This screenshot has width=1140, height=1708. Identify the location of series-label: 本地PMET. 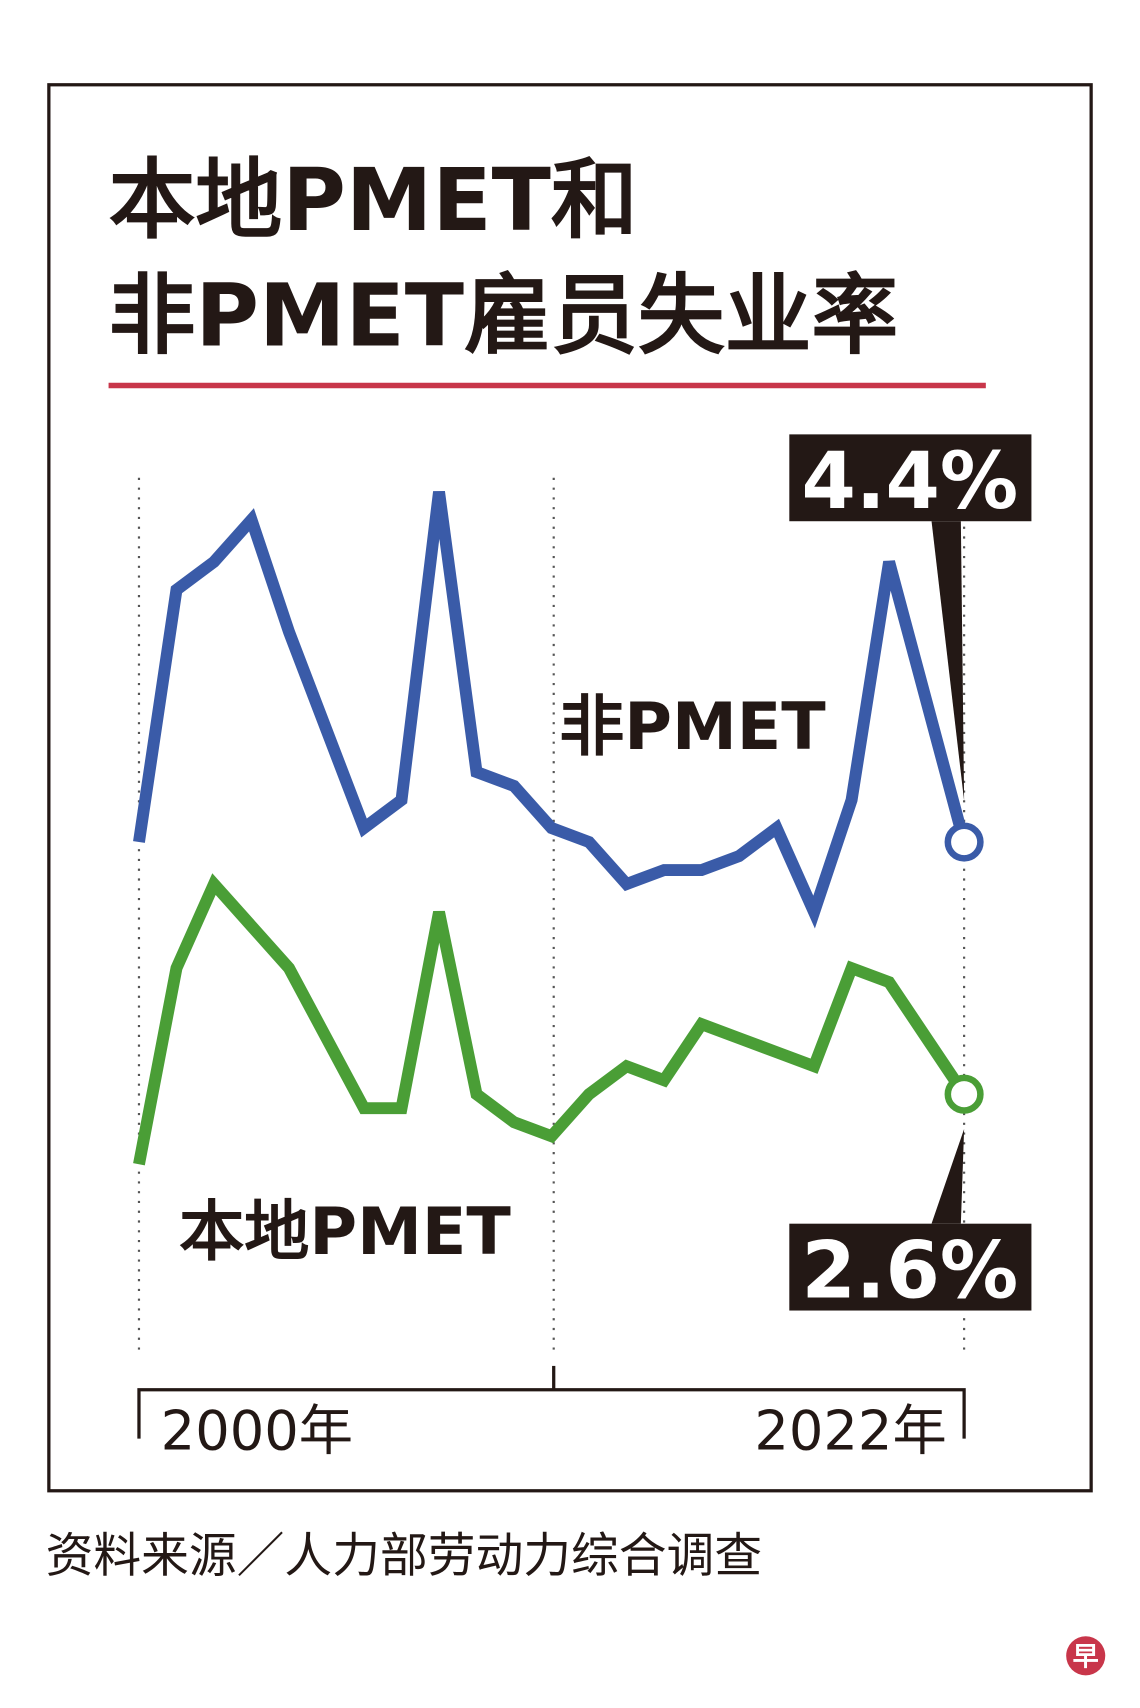
(345, 1232).